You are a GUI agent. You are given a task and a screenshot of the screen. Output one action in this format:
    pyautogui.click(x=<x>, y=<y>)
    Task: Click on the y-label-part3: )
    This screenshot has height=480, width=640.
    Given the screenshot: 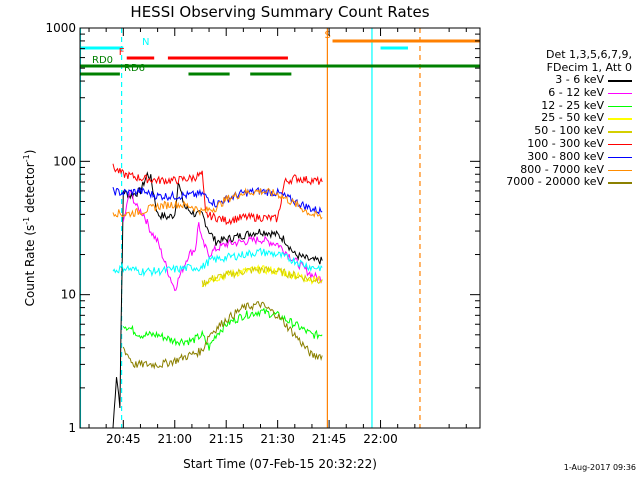 What is the action you would take?
    pyautogui.click(x=30, y=152)
    